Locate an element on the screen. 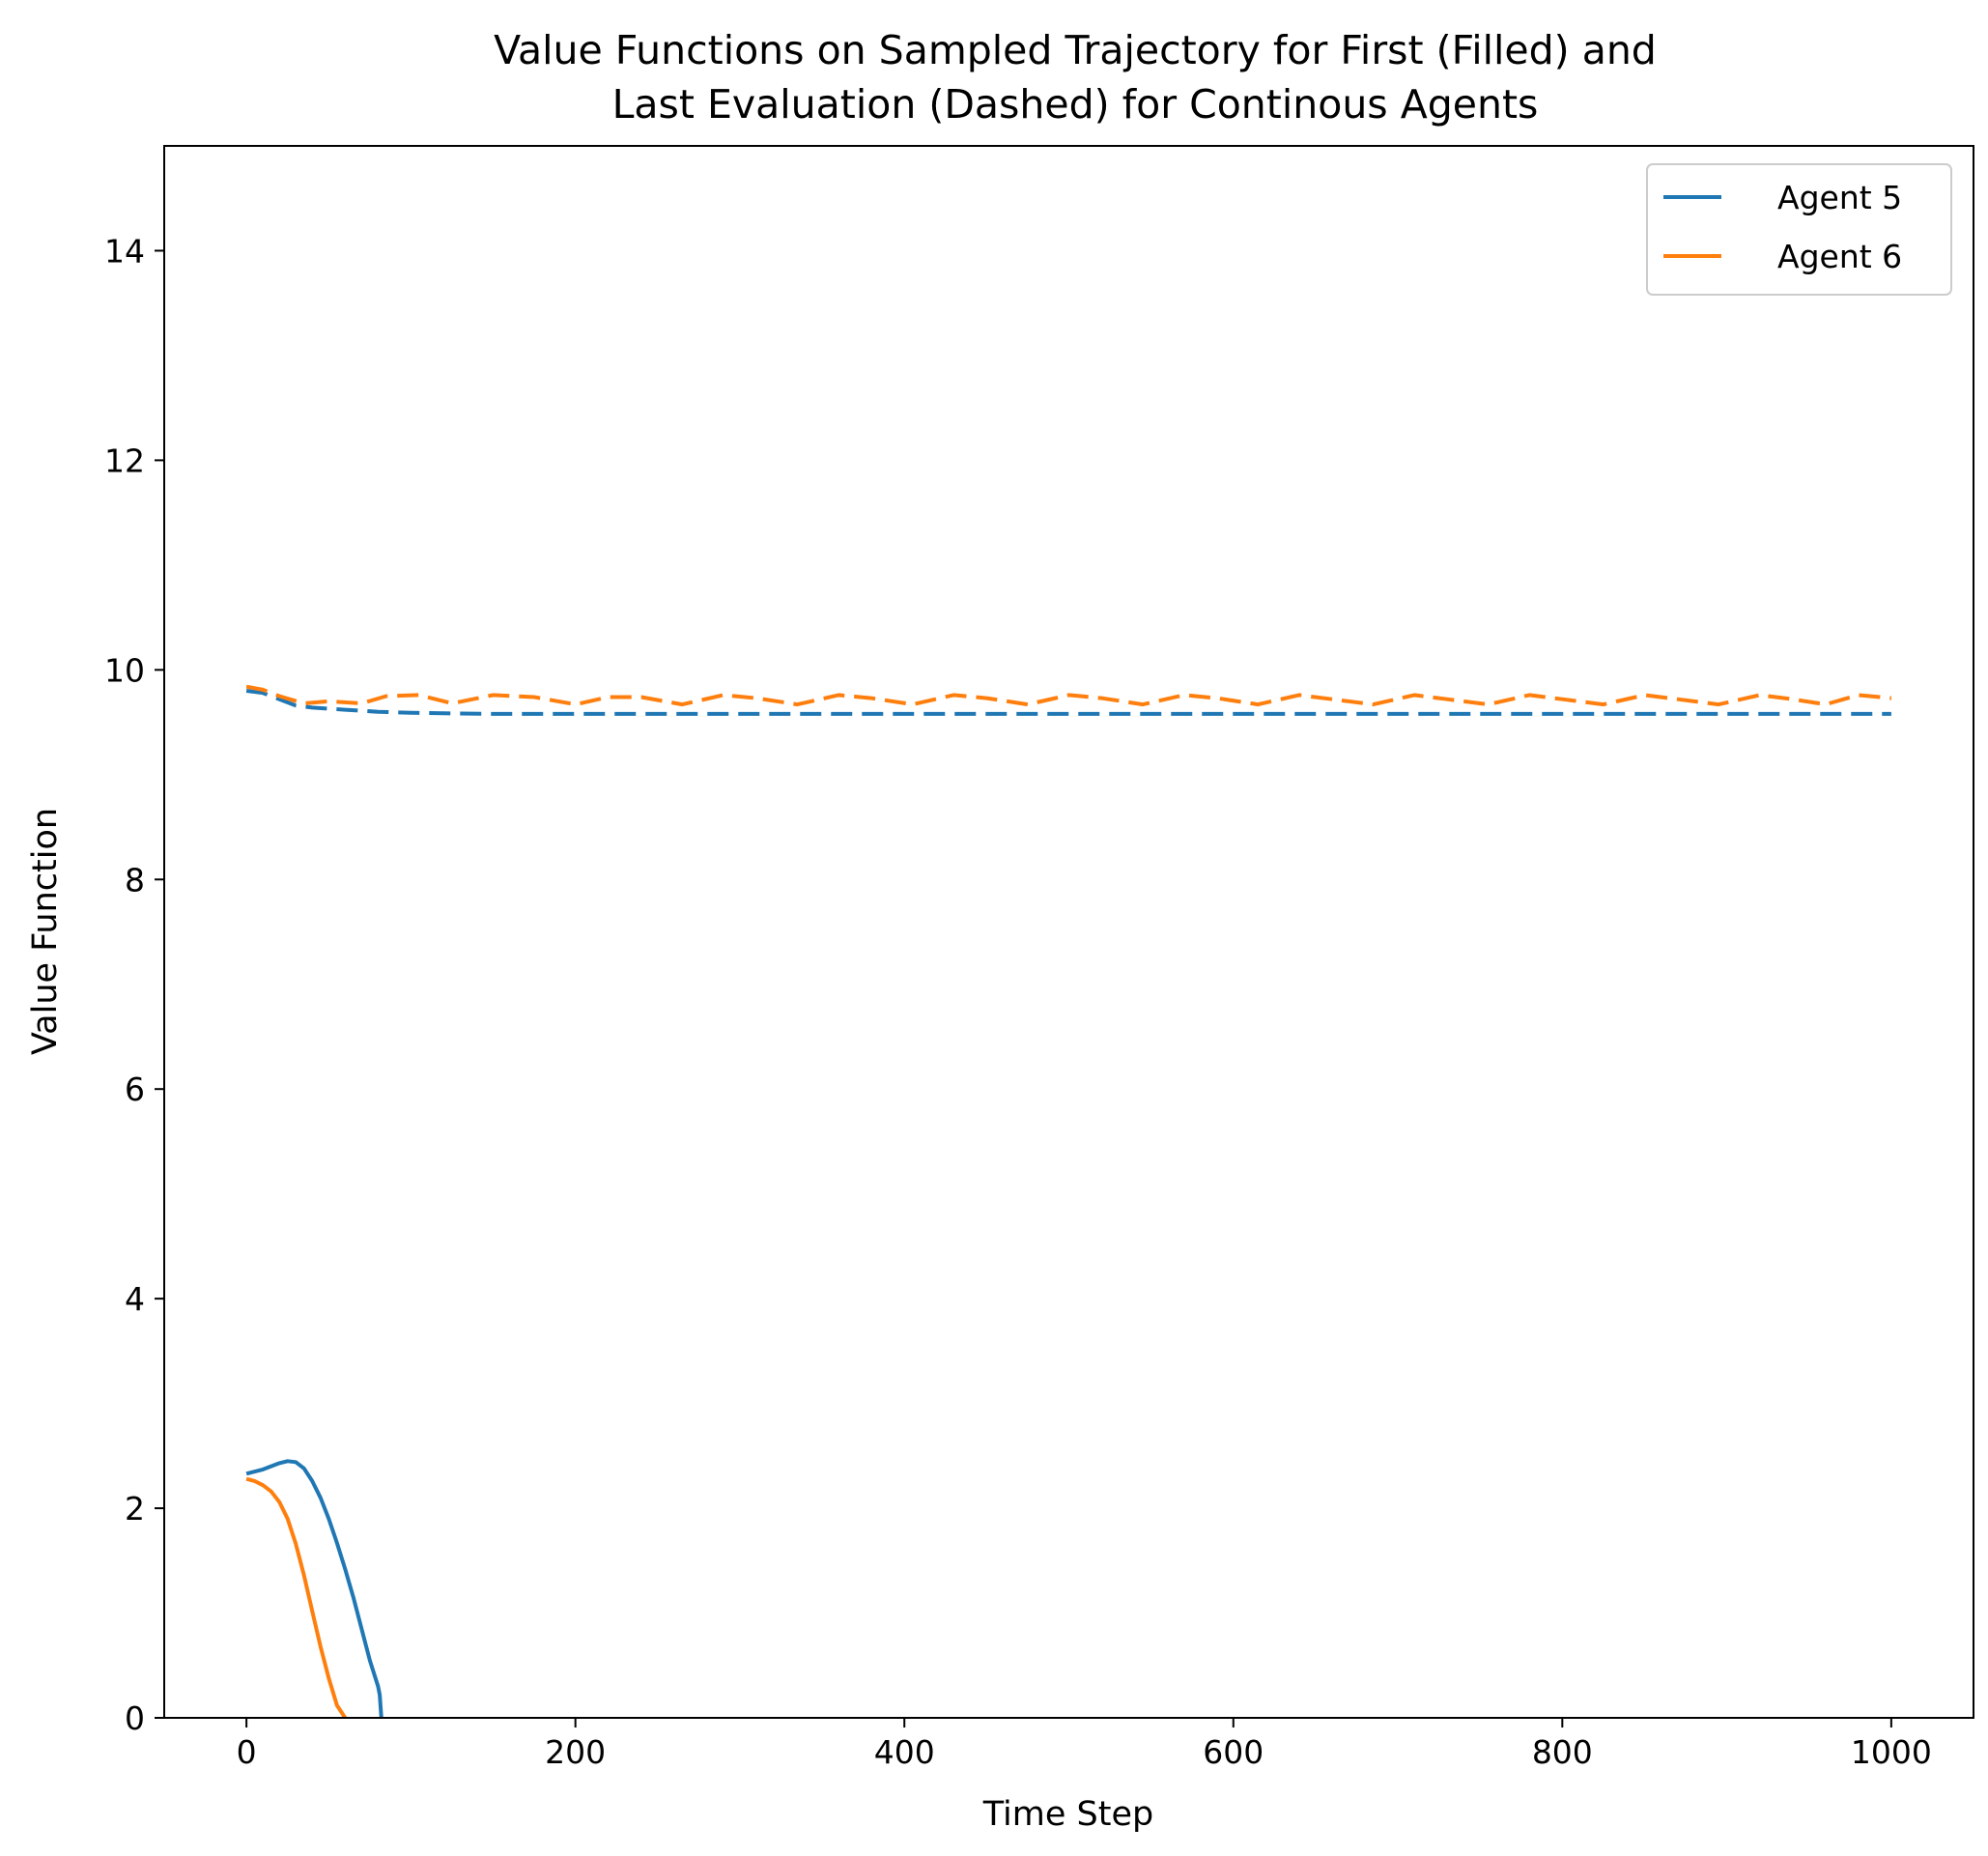  series-agent-6-solid is located at coordinates (296, 1598).